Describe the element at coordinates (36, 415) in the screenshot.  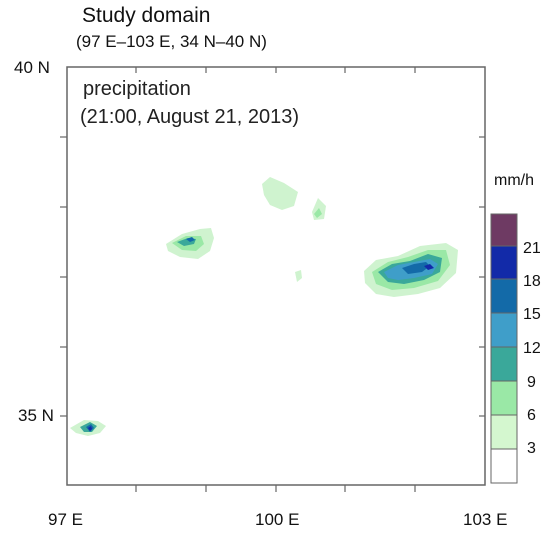
I see `y-tick-label: 35 N` at that location.